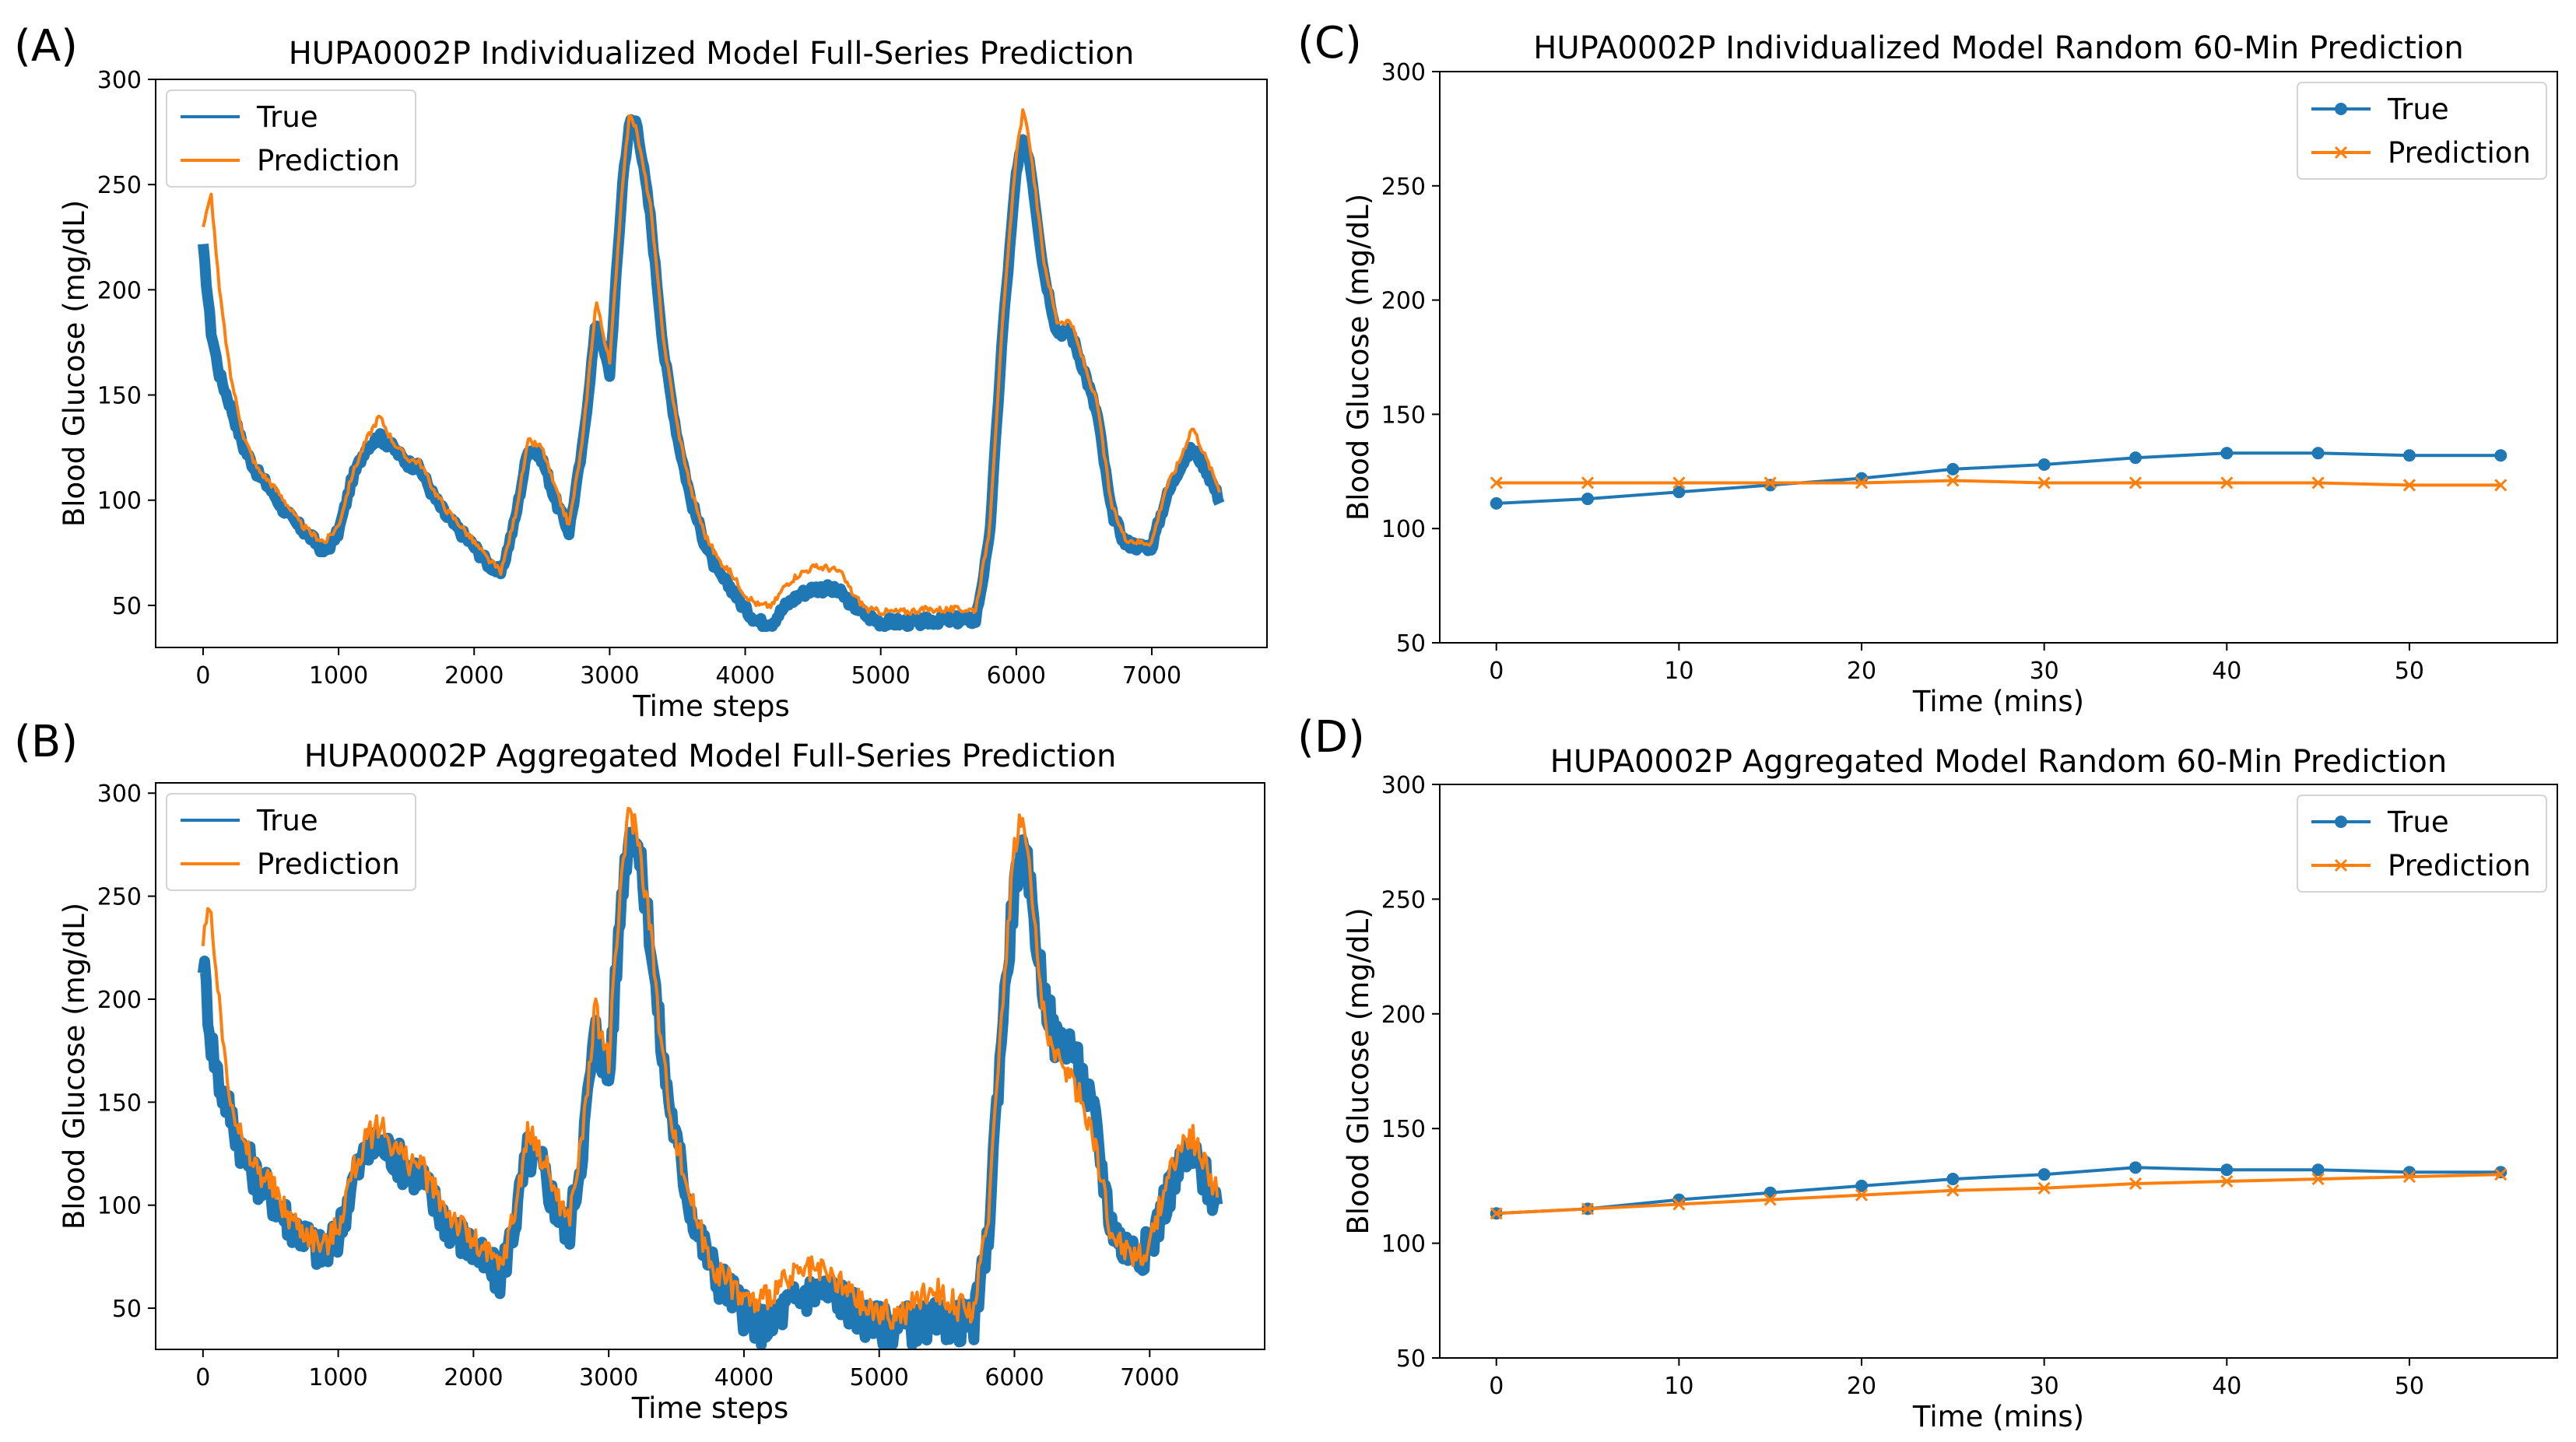 The width and height of the screenshot is (2576, 1442). What do you see at coordinates (1404, 1015) in the screenshot?
I see `chart-d-ytick-label-3: 200` at bounding box center [1404, 1015].